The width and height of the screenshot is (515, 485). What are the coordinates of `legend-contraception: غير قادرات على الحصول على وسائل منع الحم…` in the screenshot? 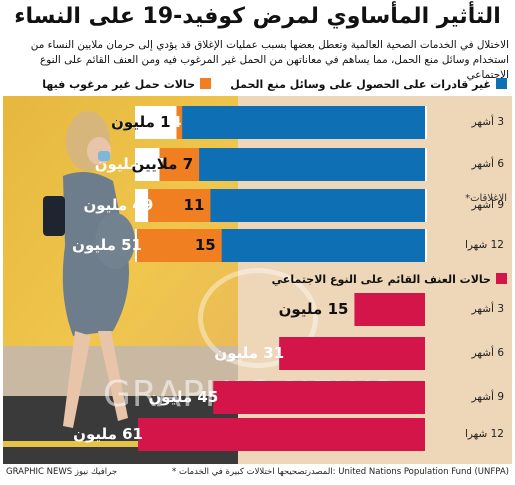 It's located at (368, 84).